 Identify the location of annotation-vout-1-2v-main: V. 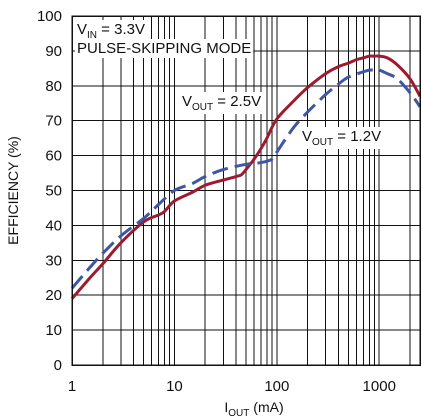
(307, 136).